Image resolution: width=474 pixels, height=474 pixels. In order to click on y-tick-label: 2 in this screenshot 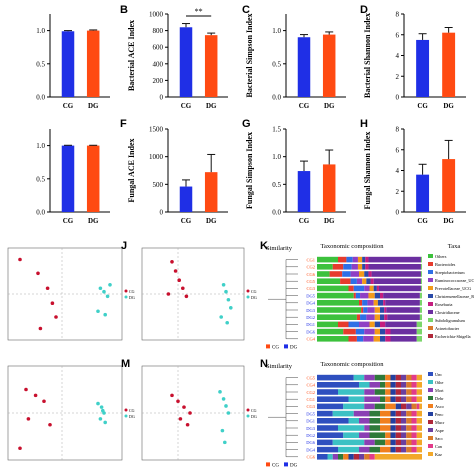, I will do `click(398, 192)`.